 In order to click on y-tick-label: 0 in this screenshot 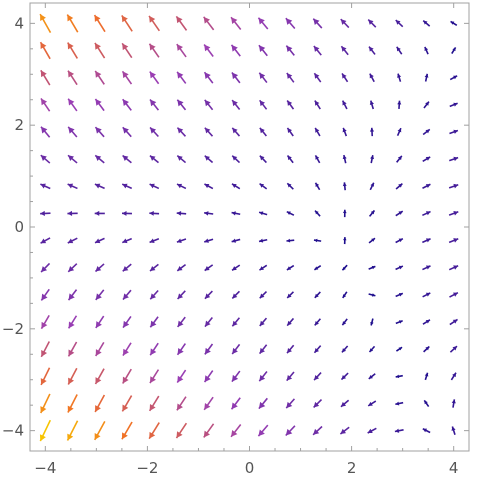, I will do `click(19, 227)`.